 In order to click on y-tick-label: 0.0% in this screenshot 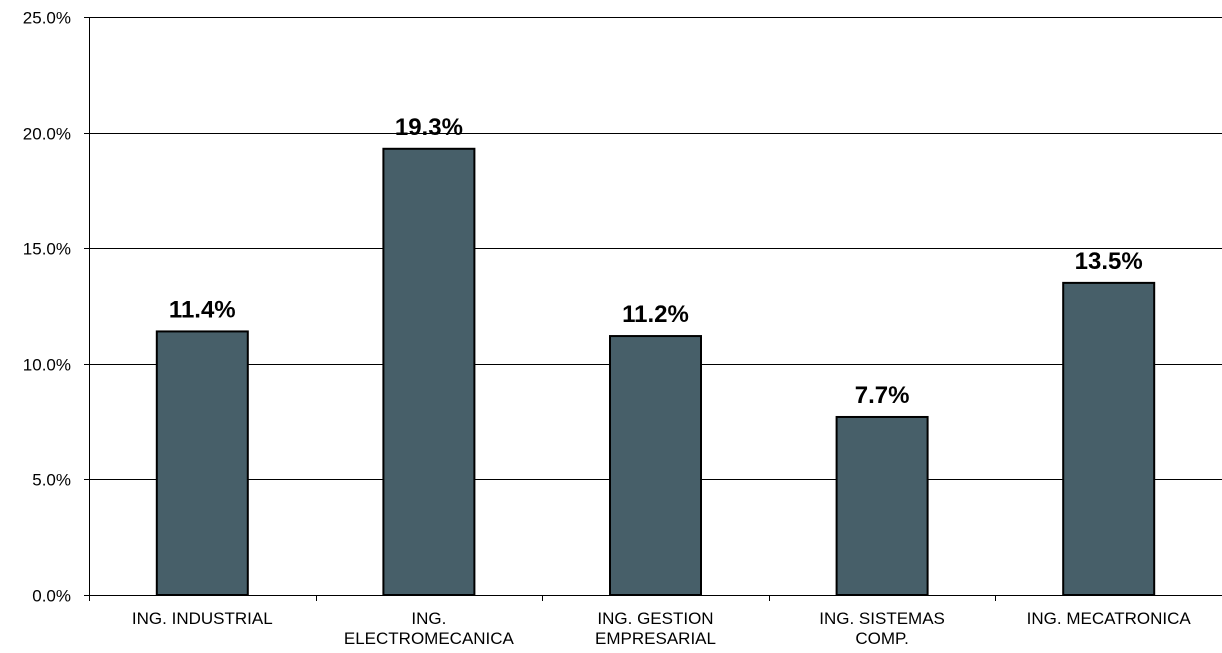, I will do `click(51, 596)`.